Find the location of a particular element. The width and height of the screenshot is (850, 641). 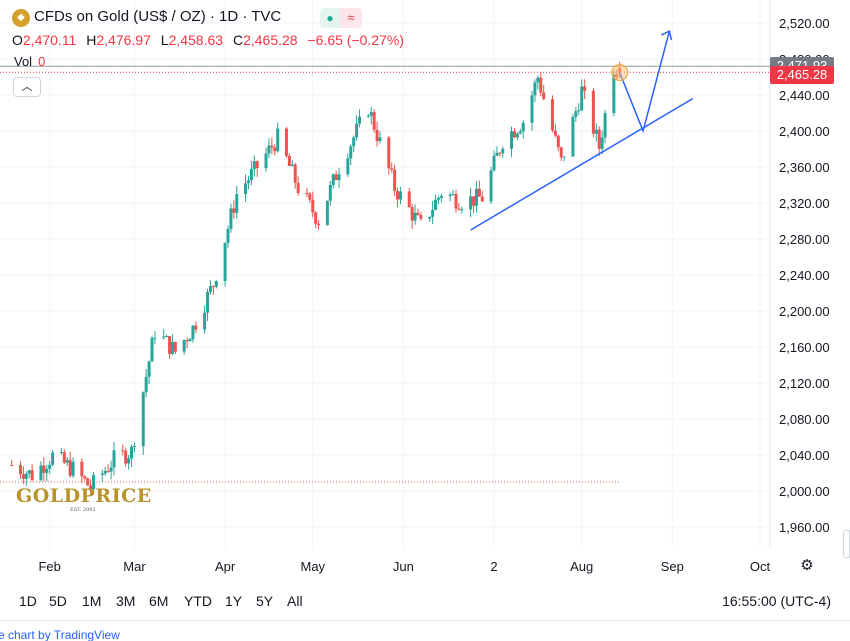

timeframe-1y: 1Y is located at coordinates (234, 601).